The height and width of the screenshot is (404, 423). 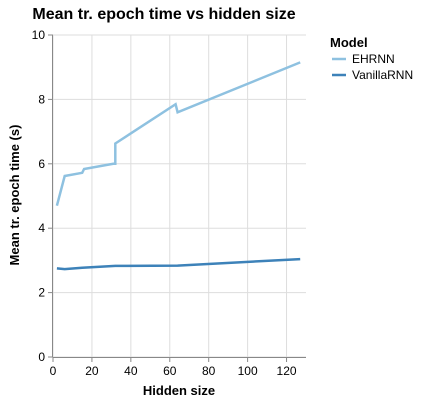 What do you see at coordinates (41, 228) in the screenshot?
I see `y-tick-label: 4` at bounding box center [41, 228].